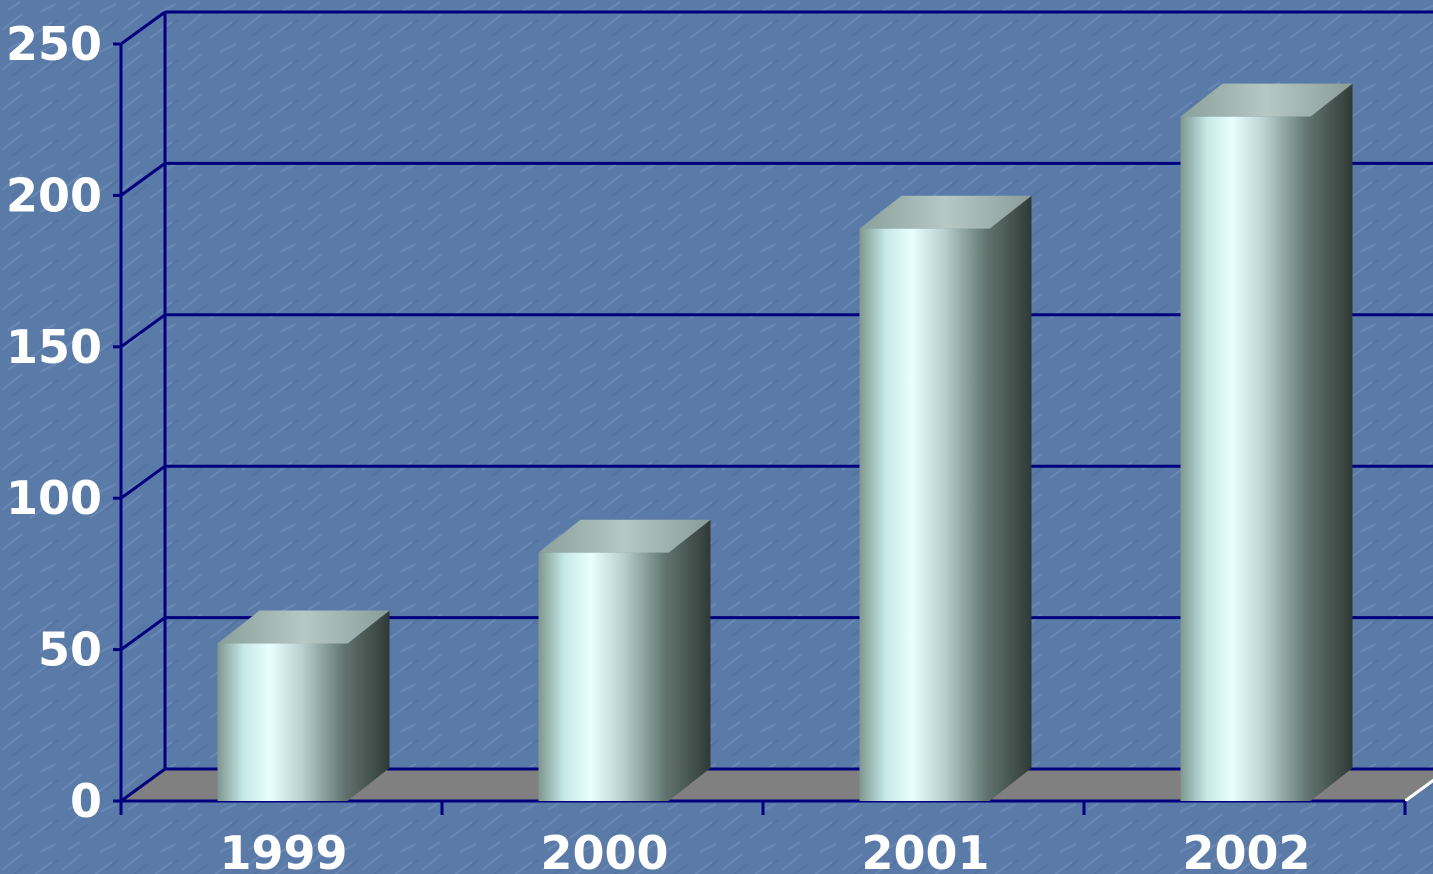 The width and height of the screenshot is (1433, 874). I want to click on floor-edge, so click(1418, 790).